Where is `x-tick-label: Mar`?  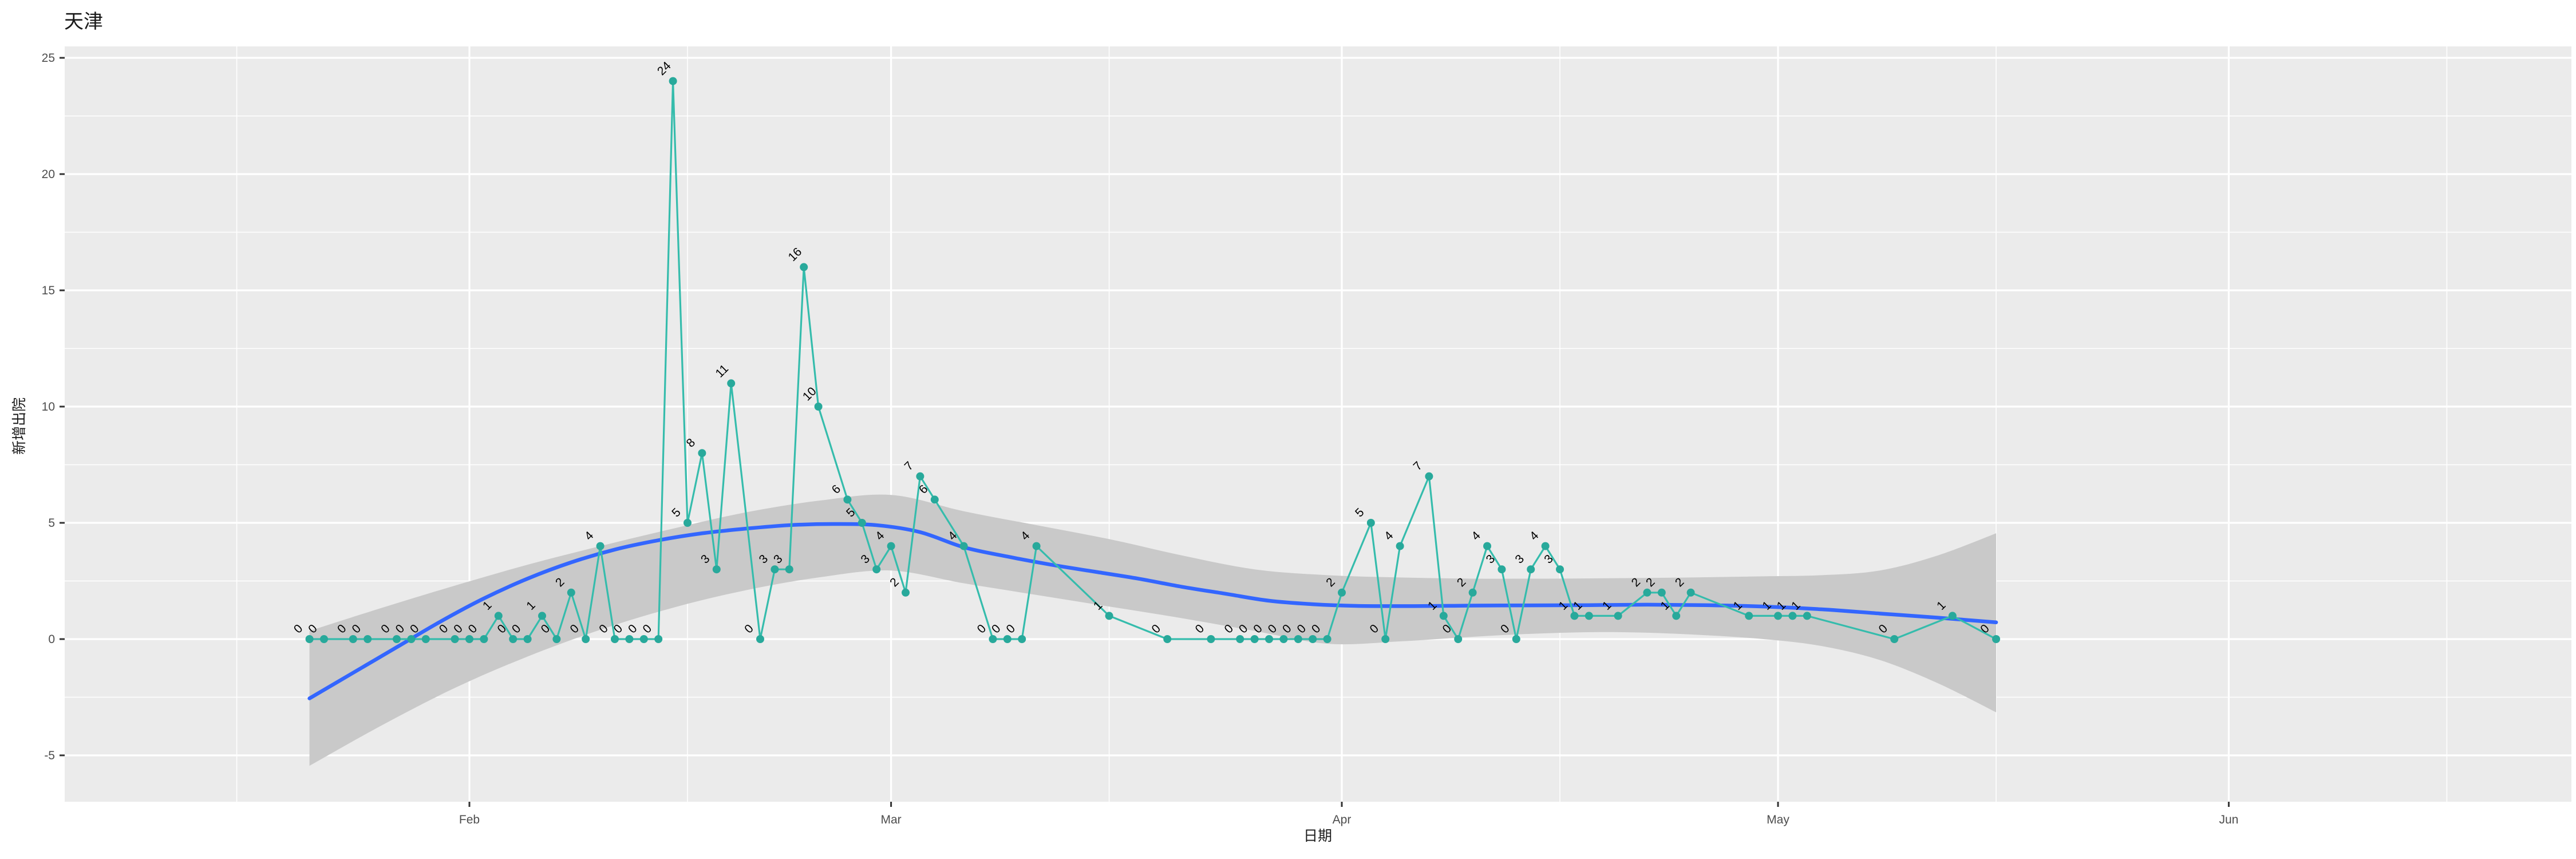 x-tick-label: Mar is located at coordinates (891, 819).